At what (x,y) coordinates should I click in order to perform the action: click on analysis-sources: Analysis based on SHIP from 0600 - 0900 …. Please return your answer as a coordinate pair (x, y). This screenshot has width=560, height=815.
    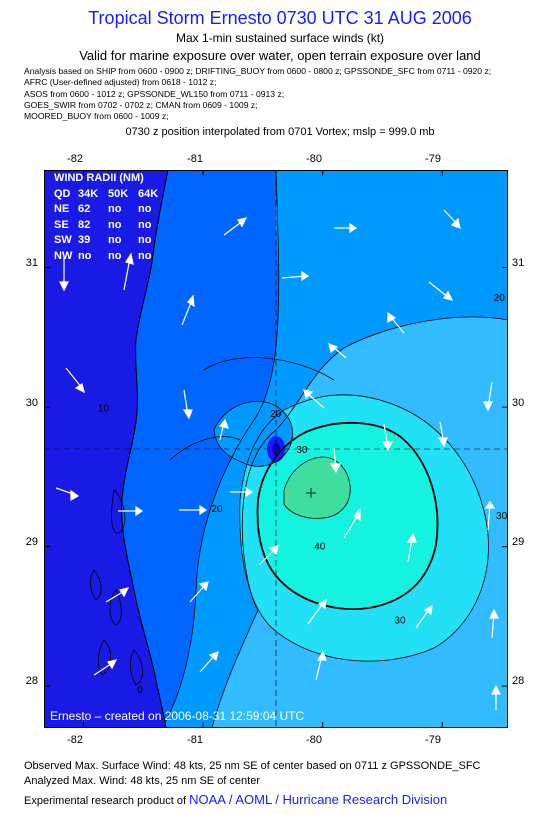
    Looking at the image, I should click on (289, 94).